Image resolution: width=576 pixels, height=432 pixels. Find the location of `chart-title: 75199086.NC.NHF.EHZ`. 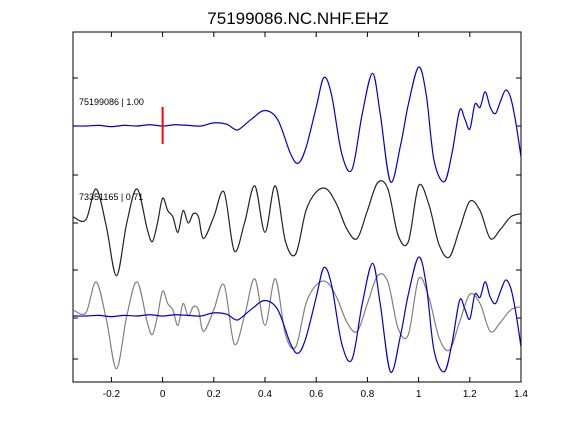

chart-title: 75199086.NC.NHF.EHZ is located at coordinates (297, 18).